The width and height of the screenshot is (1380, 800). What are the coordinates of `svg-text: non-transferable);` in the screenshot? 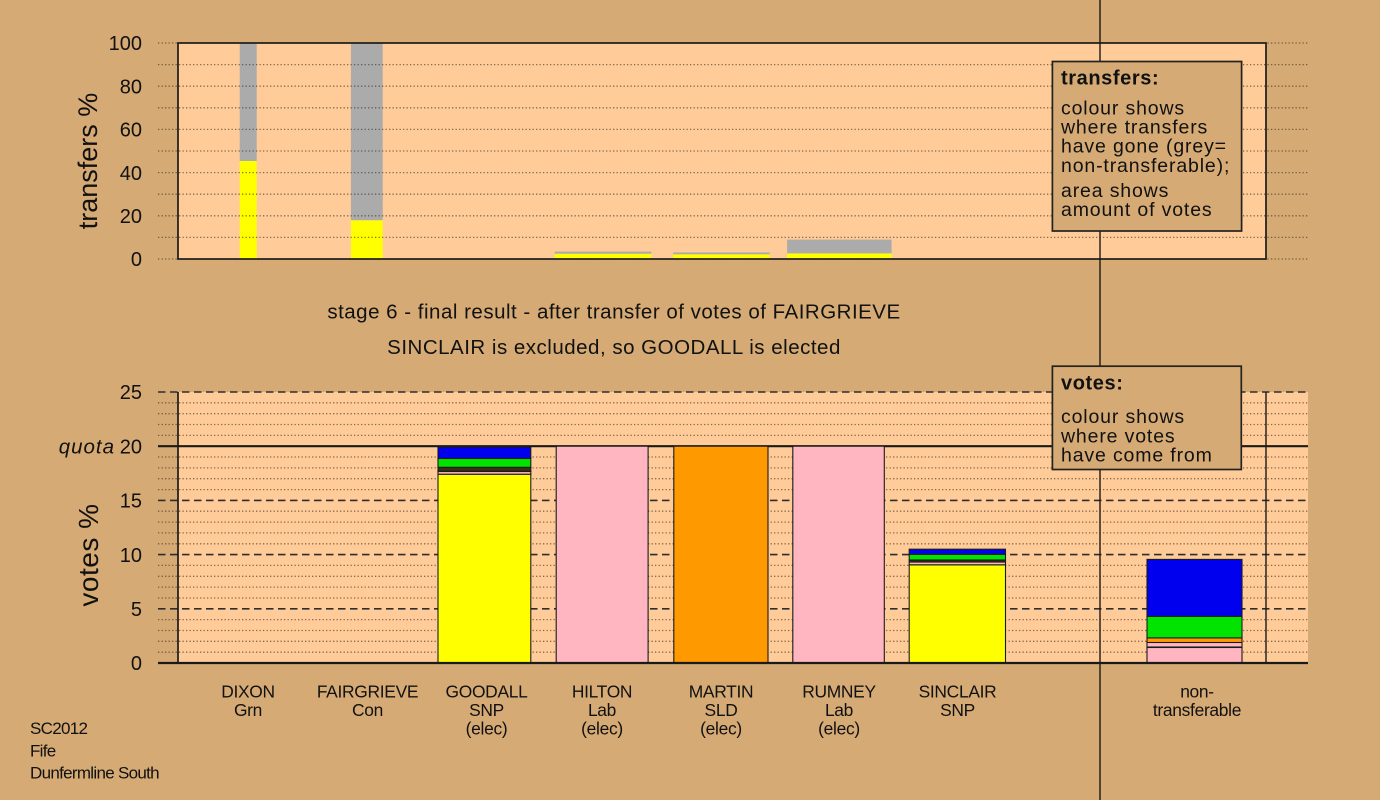 It's located at (1145, 166).